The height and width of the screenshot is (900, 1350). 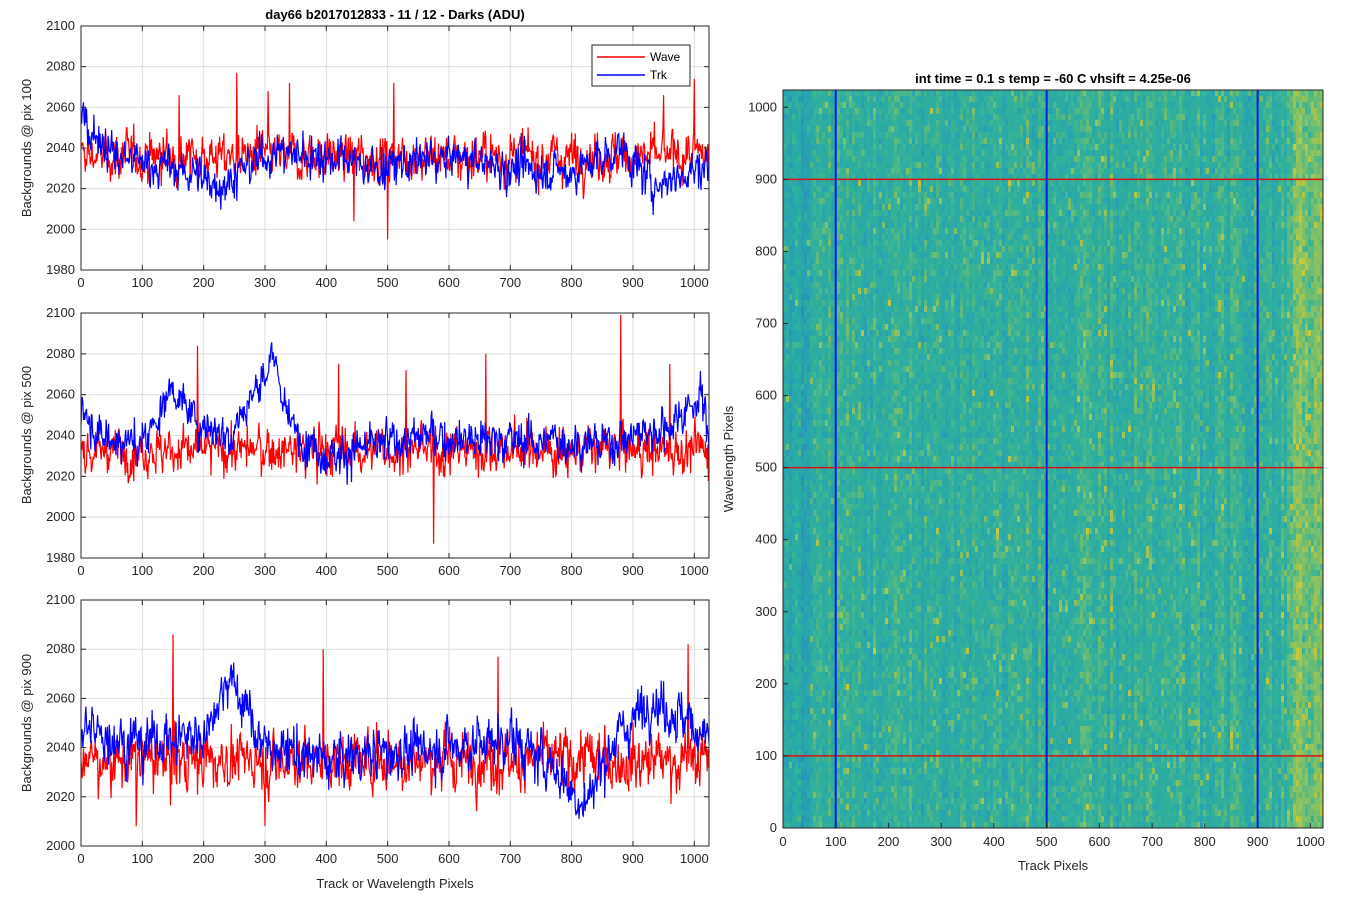 I want to click on y-tick-label: 2080, so click(x=60, y=648).